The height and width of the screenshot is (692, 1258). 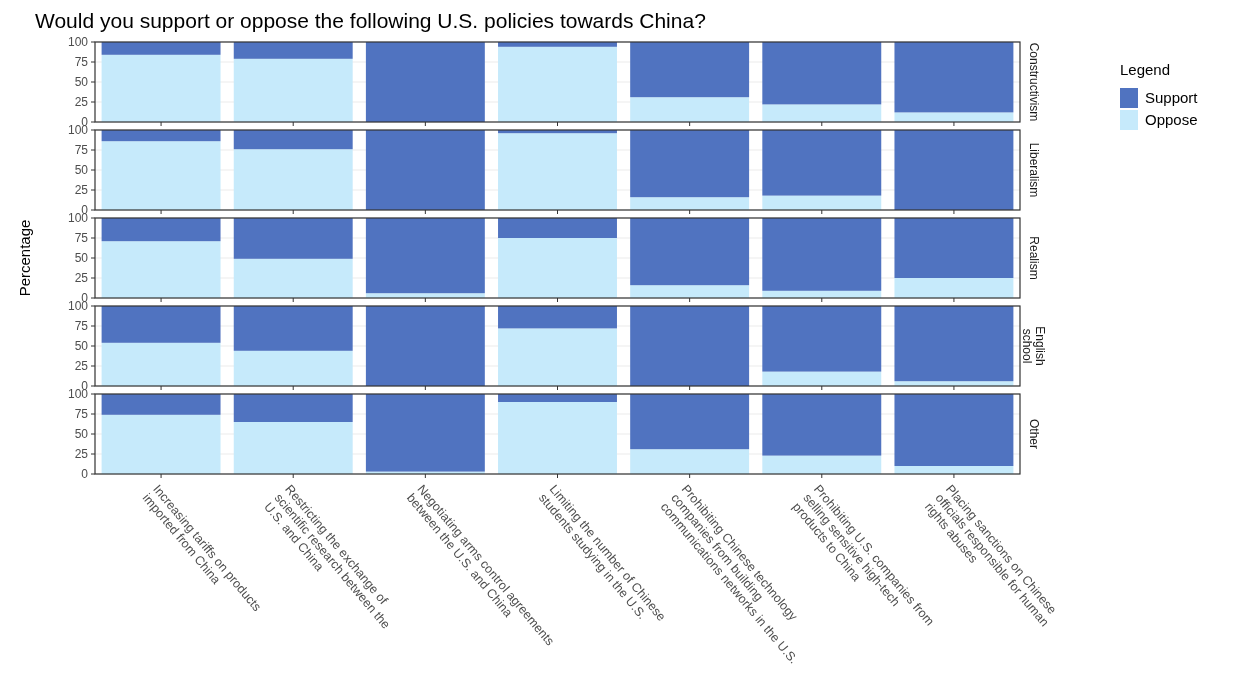 What do you see at coordinates (1145, 69) in the screenshot?
I see `legend-title: Legend` at bounding box center [1145, 69].